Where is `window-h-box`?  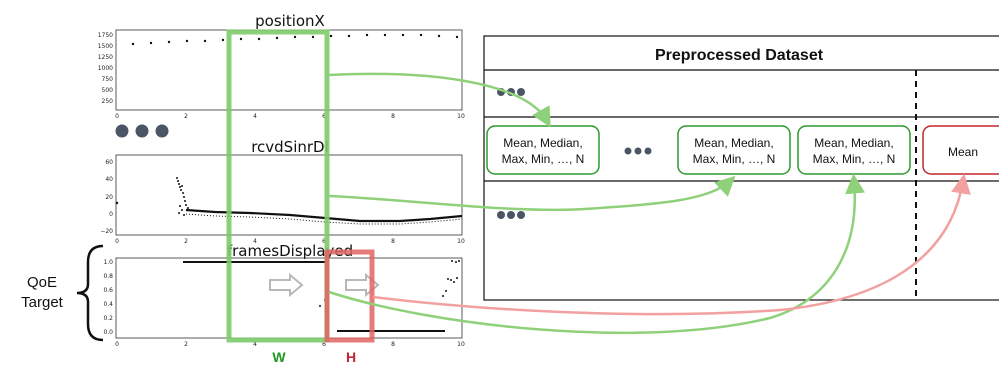 window-h-box is located at coordinates (349, 296).